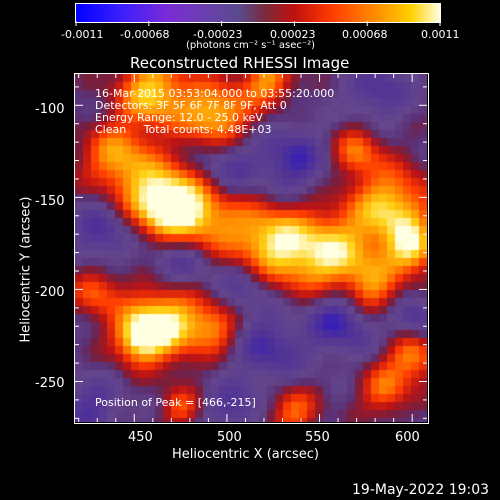  I want to click on annotation-clean-counts: Clean Total counts: 4.48E+03, so click(183, 129).